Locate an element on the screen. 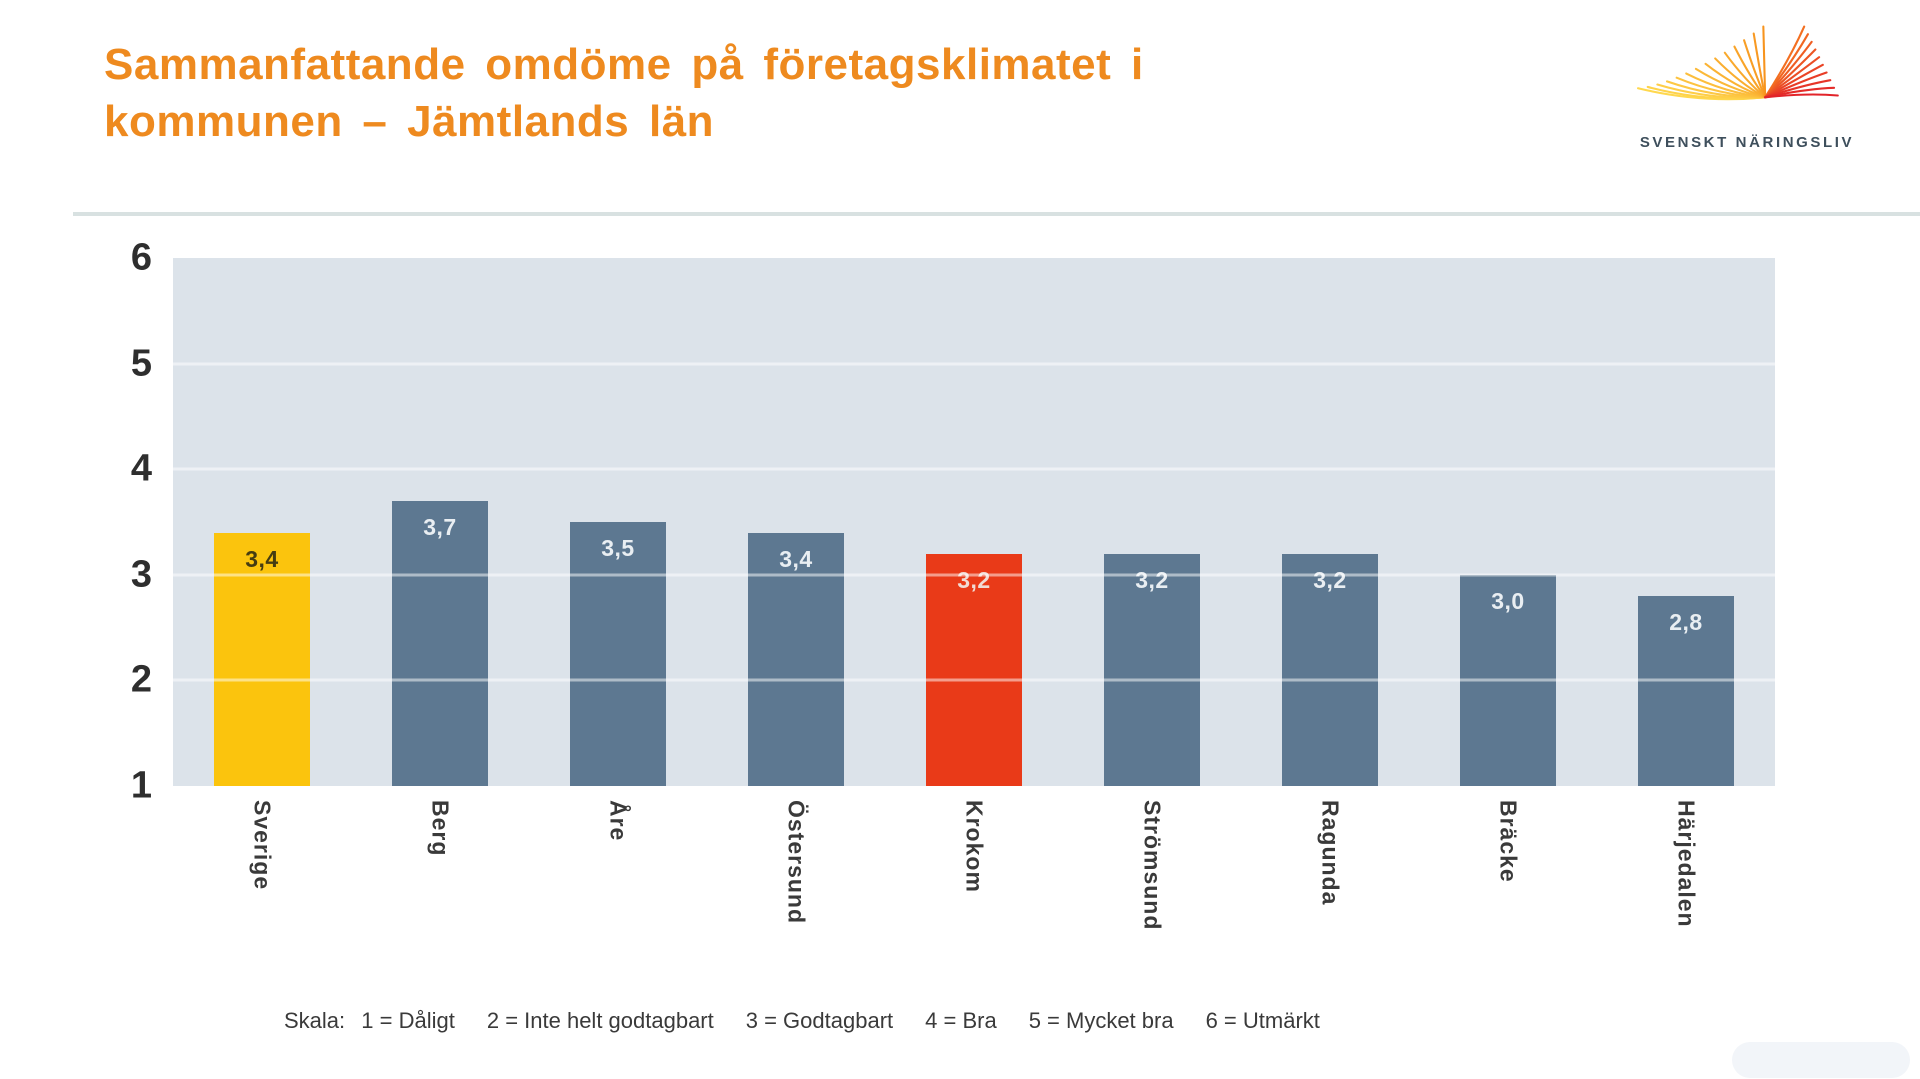  wing-icon is located at coordinates (1738, 63).